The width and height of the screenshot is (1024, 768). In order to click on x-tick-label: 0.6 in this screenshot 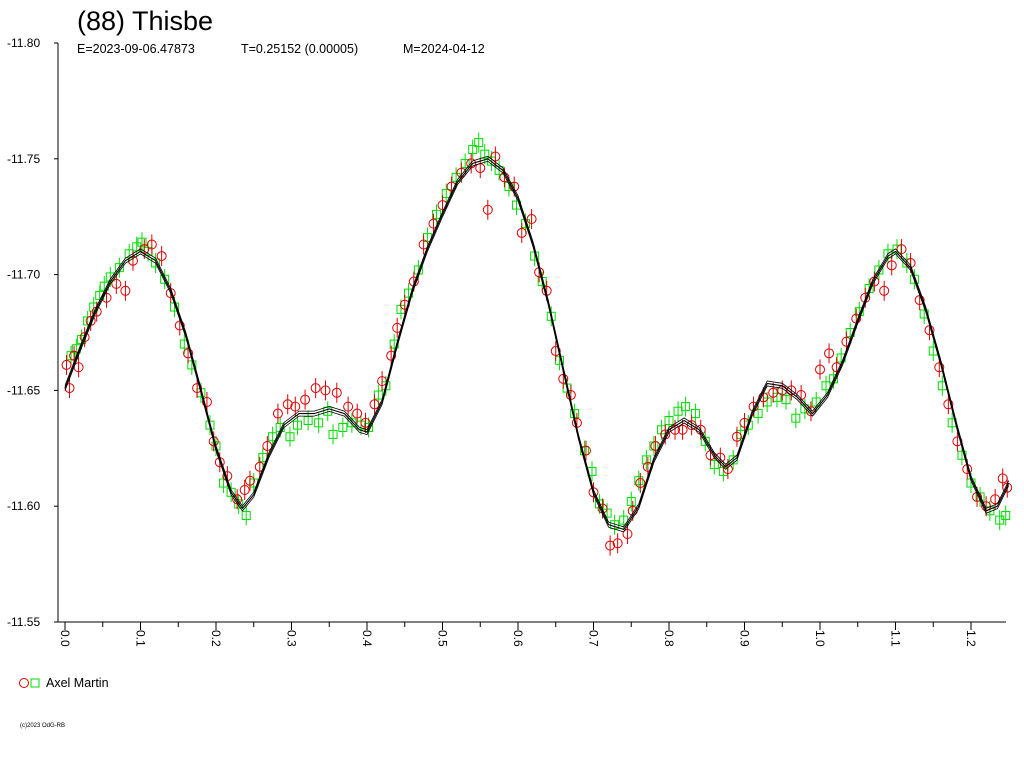, I will do `click(518, 638)`.